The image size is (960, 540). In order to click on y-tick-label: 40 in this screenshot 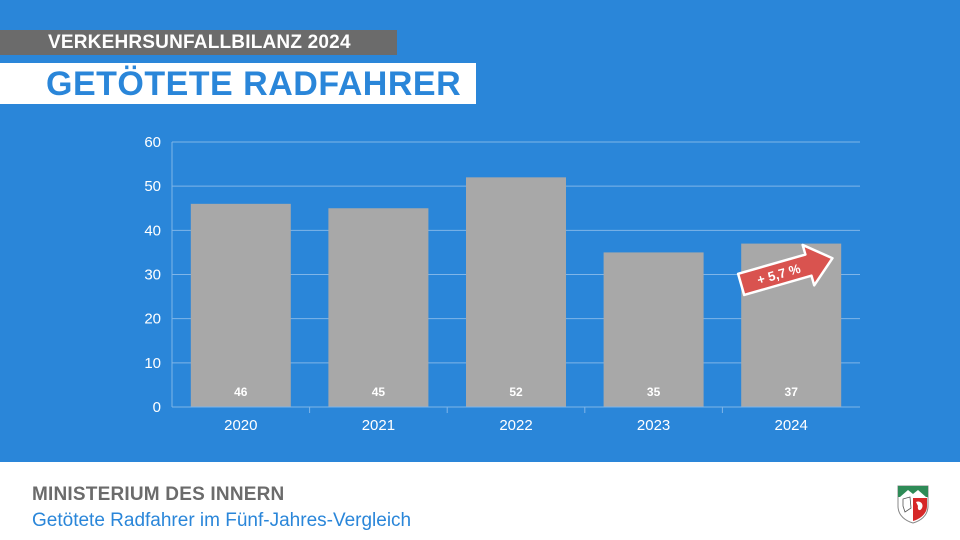, I will do `click(152, 230)`.